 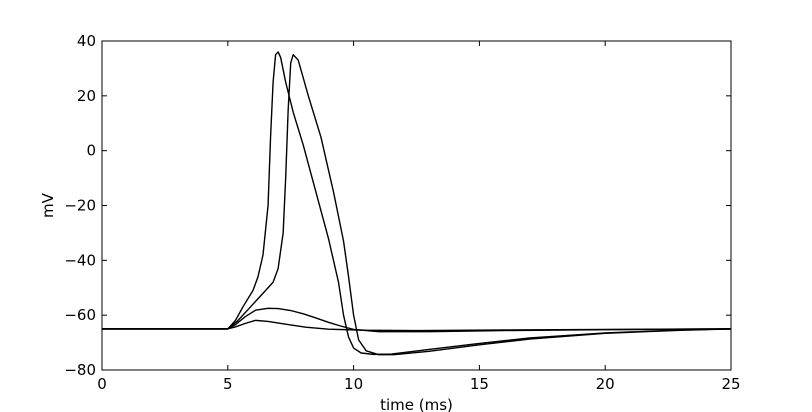 I want to click on x-tick-label: 15, so click(x=479, y=384).